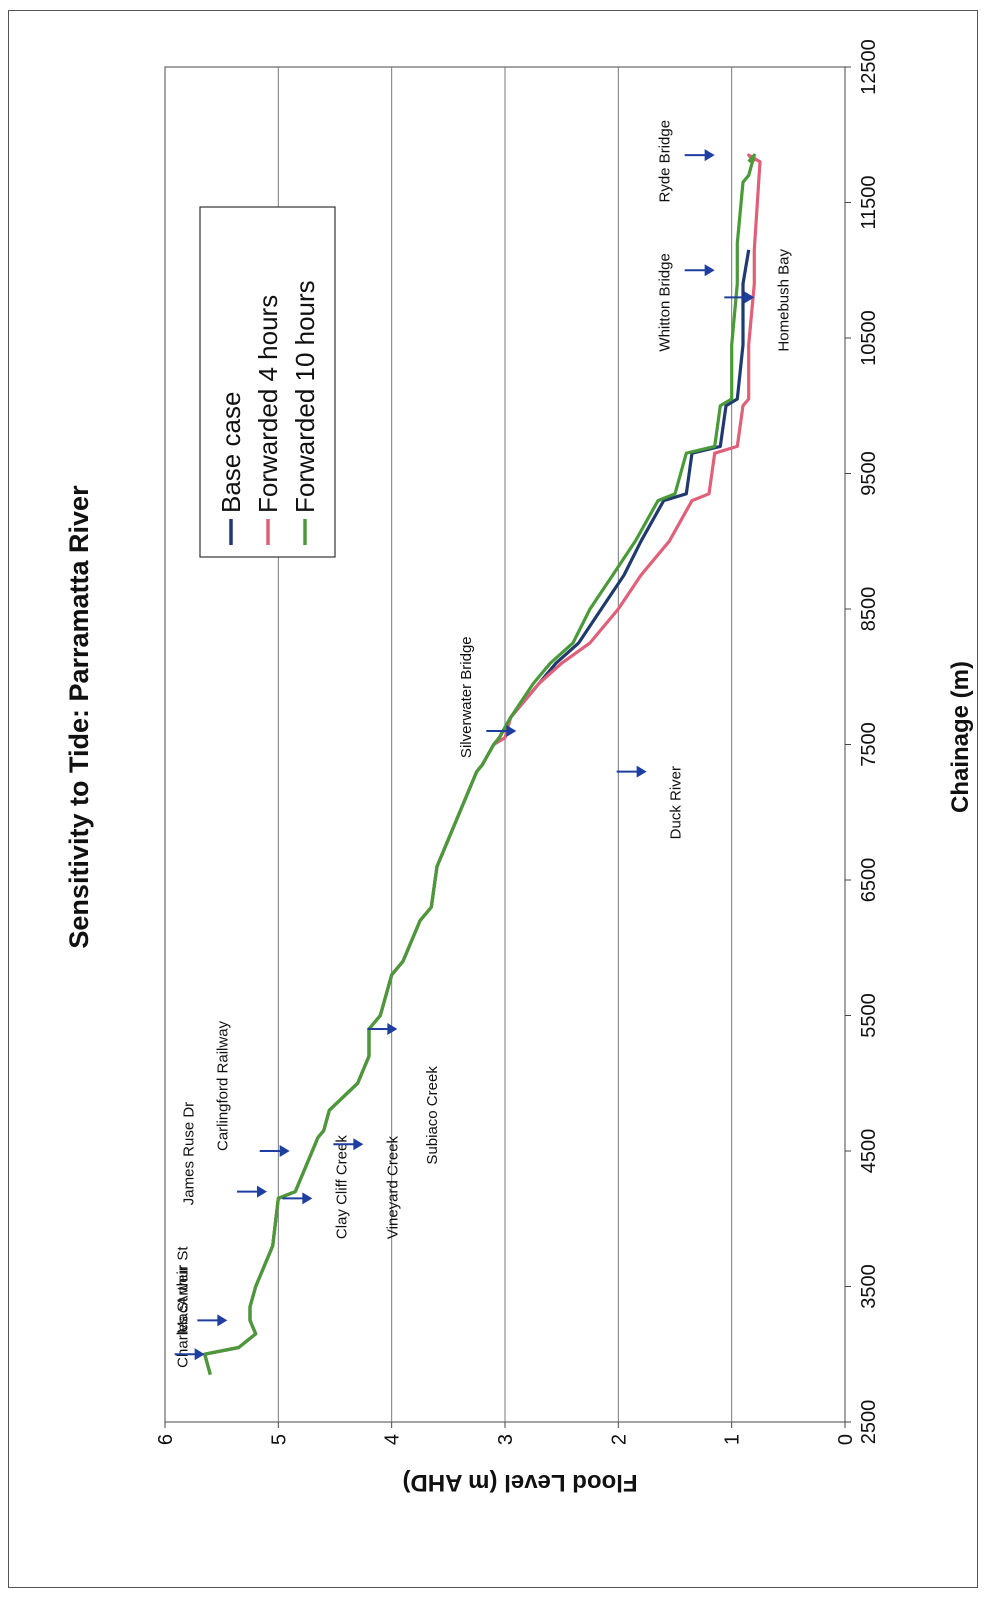  I want to click on annotation-label: Duck River, so click(676, 802).